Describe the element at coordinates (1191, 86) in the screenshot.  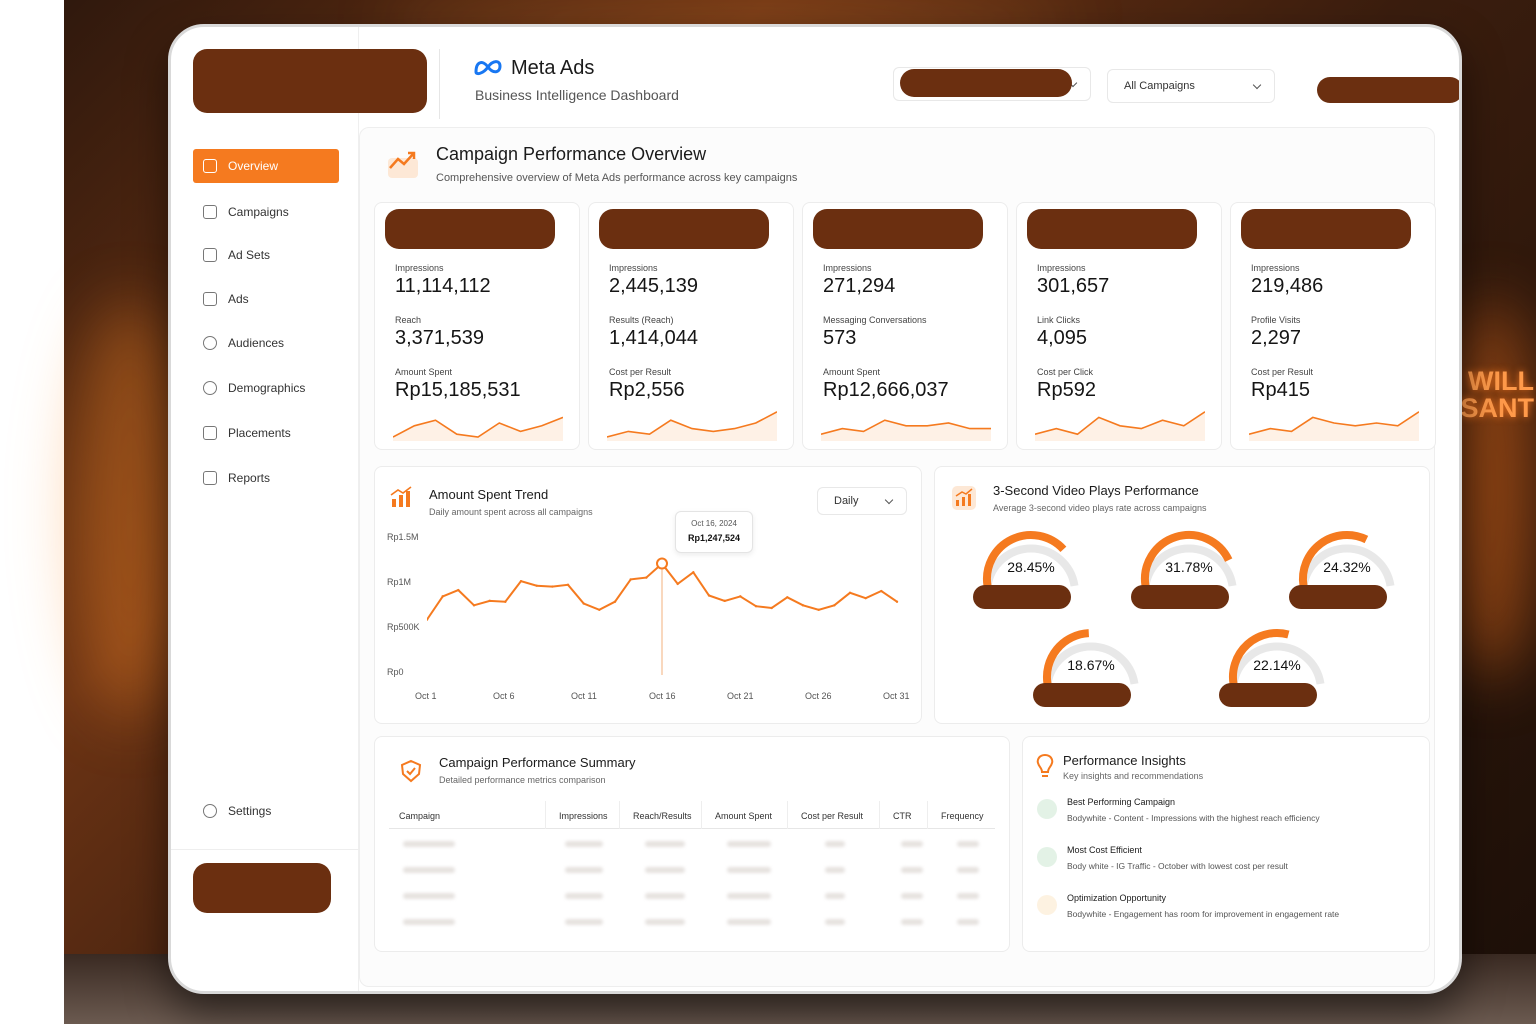
I see `campaign-filter-select: All Campaigns` at that location.